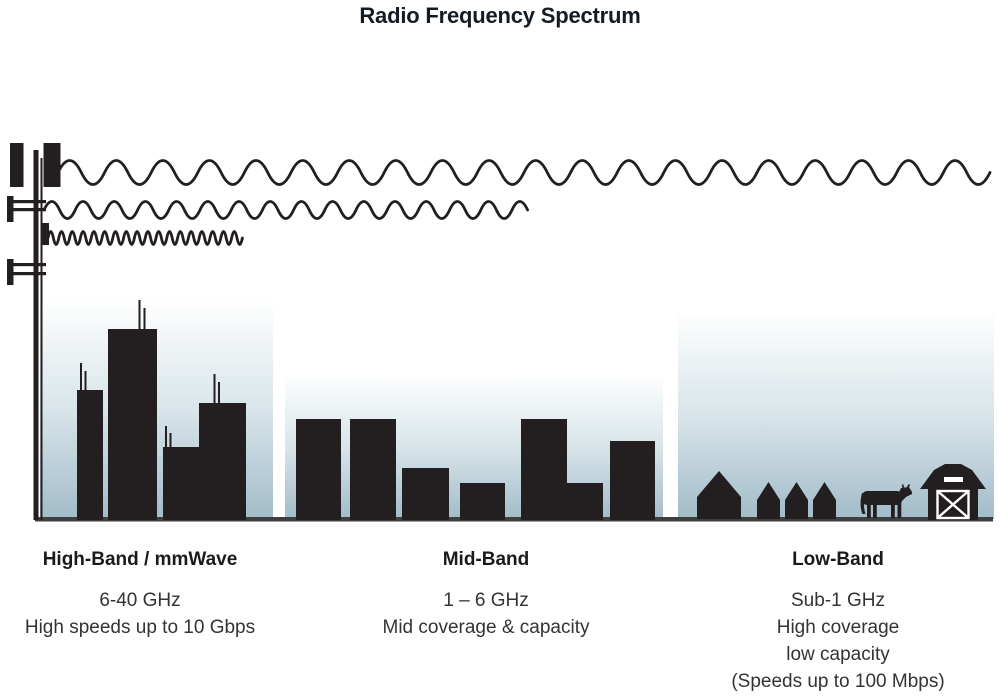 This screenshot has width=1000, height=700. I want to click on band-detail-frequency: 1 – 6 GHz, so click(486, 600).